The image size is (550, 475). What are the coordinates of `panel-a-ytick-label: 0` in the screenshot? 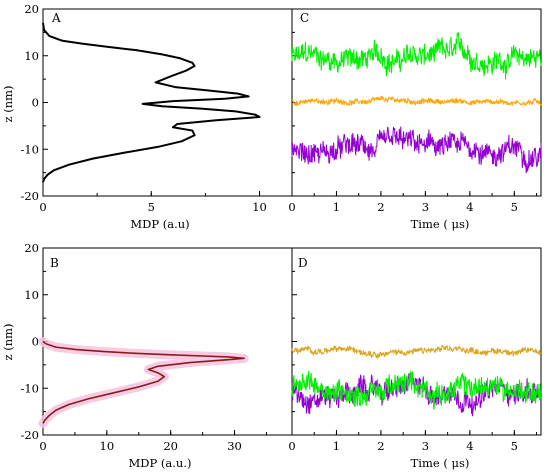 It's located at (35, 103).